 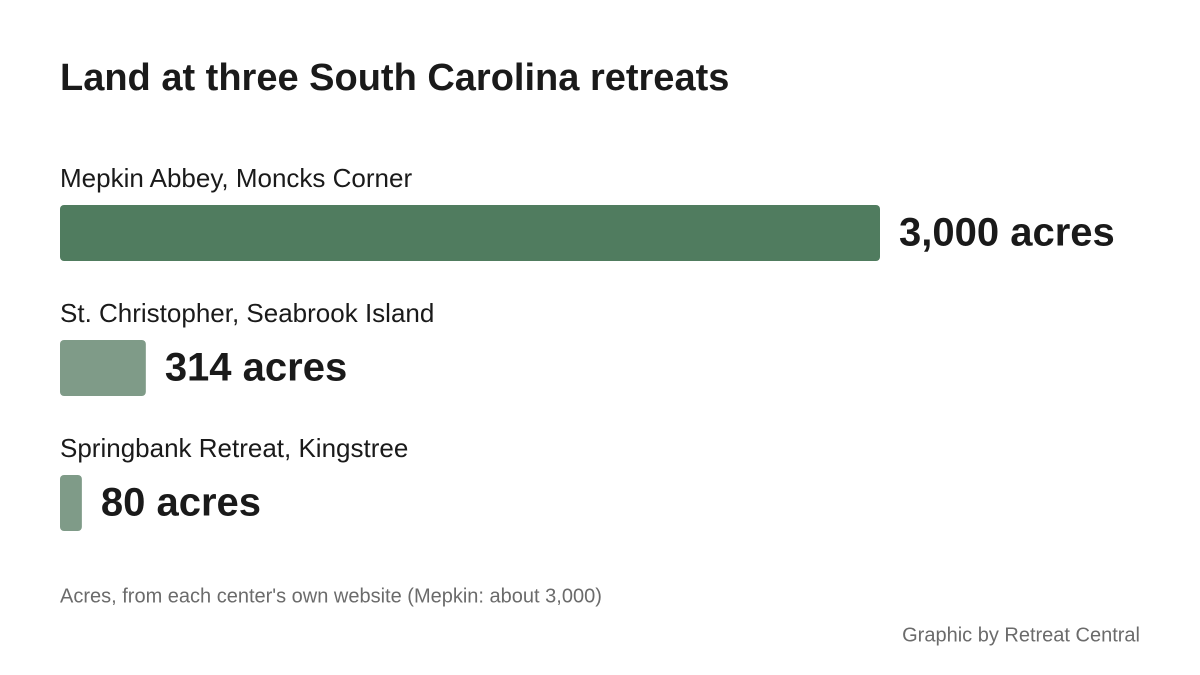 What do you see at coordinates (181, 503) in the screenshot?
I see `value-label: 80 acres` at bounding box center [181, 503].